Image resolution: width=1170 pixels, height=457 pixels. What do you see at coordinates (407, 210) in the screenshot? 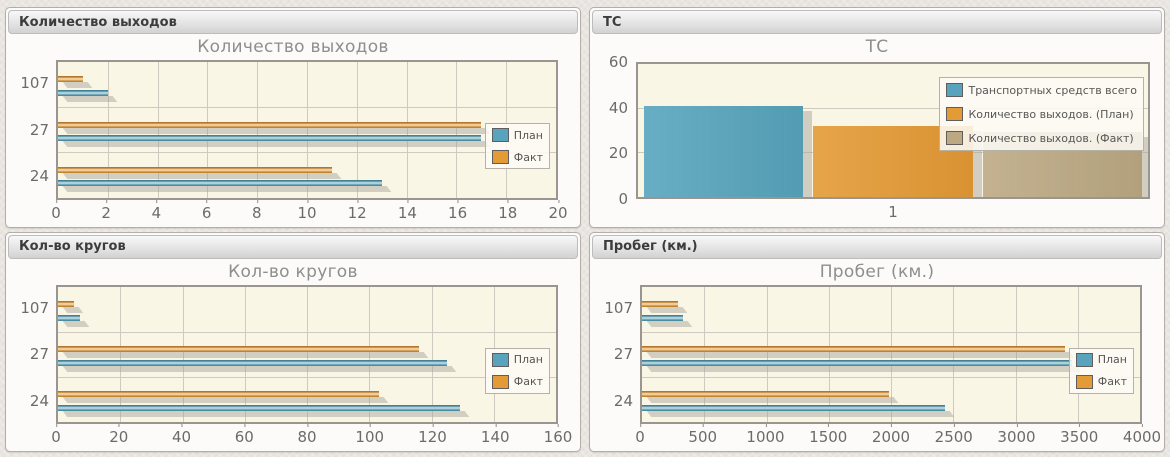
I see `x-axis-label: 14` at bounding box center [407, 210].